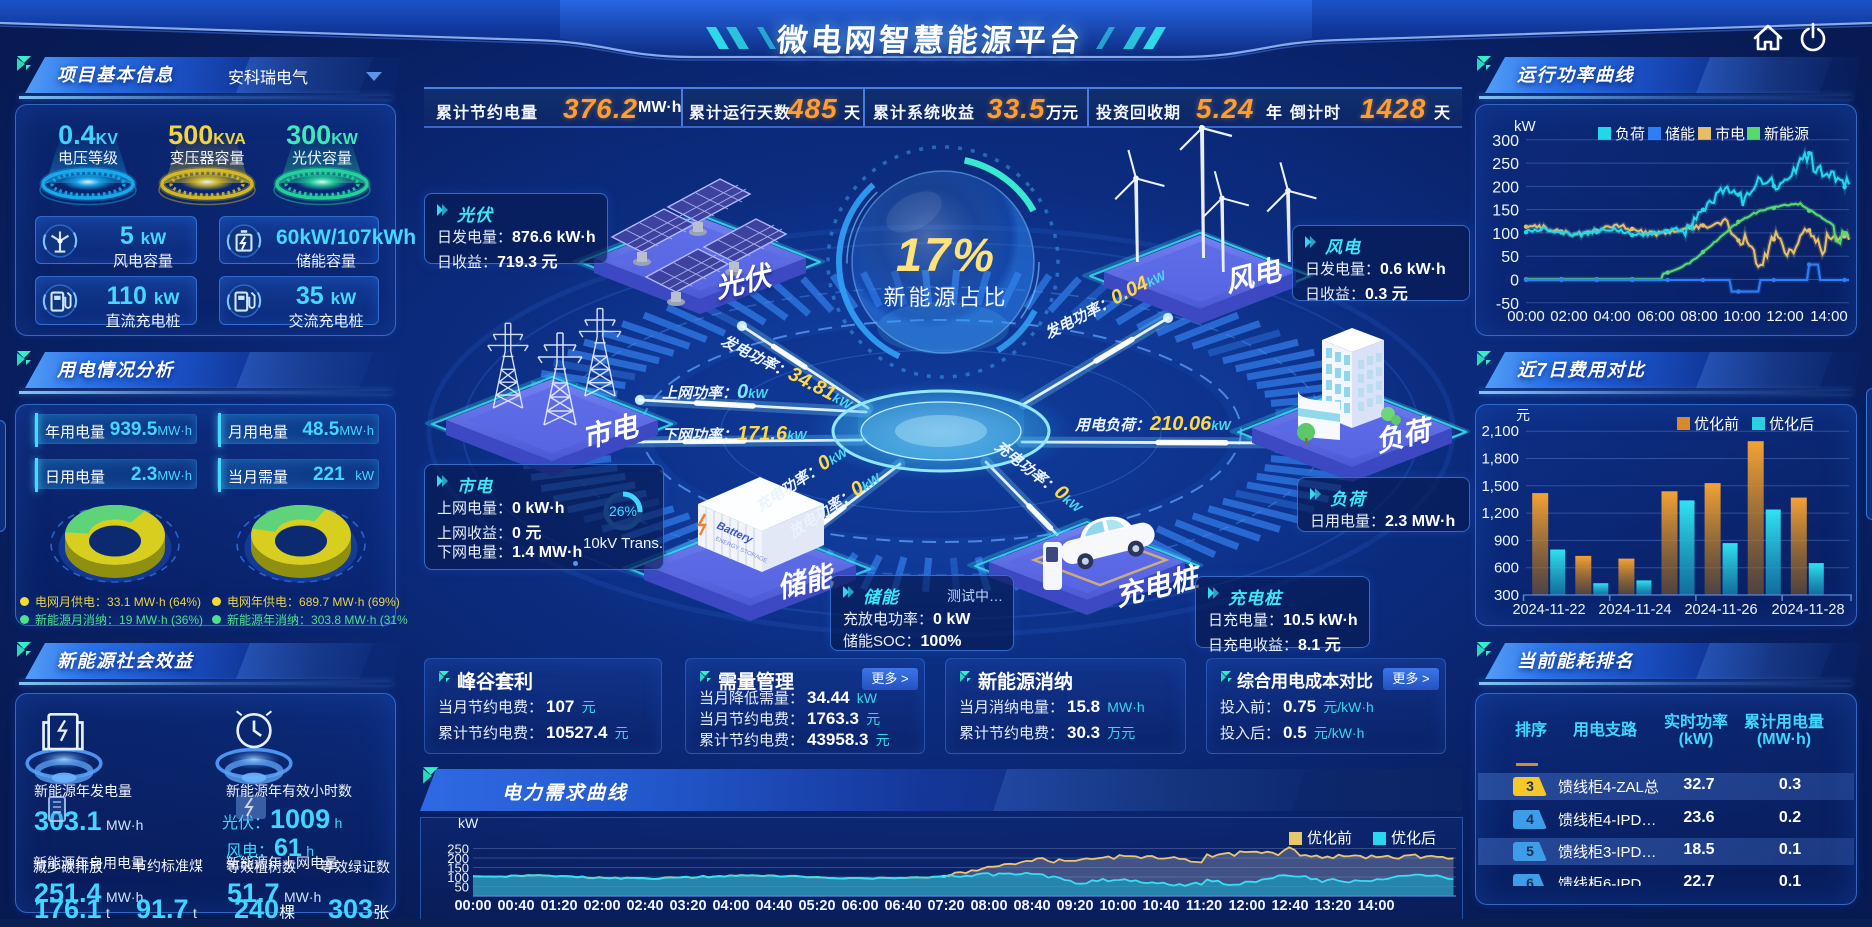 The height and width of the screenshot is (927, 1872). I want to click on svg-text: 元, so click(1523, 415).